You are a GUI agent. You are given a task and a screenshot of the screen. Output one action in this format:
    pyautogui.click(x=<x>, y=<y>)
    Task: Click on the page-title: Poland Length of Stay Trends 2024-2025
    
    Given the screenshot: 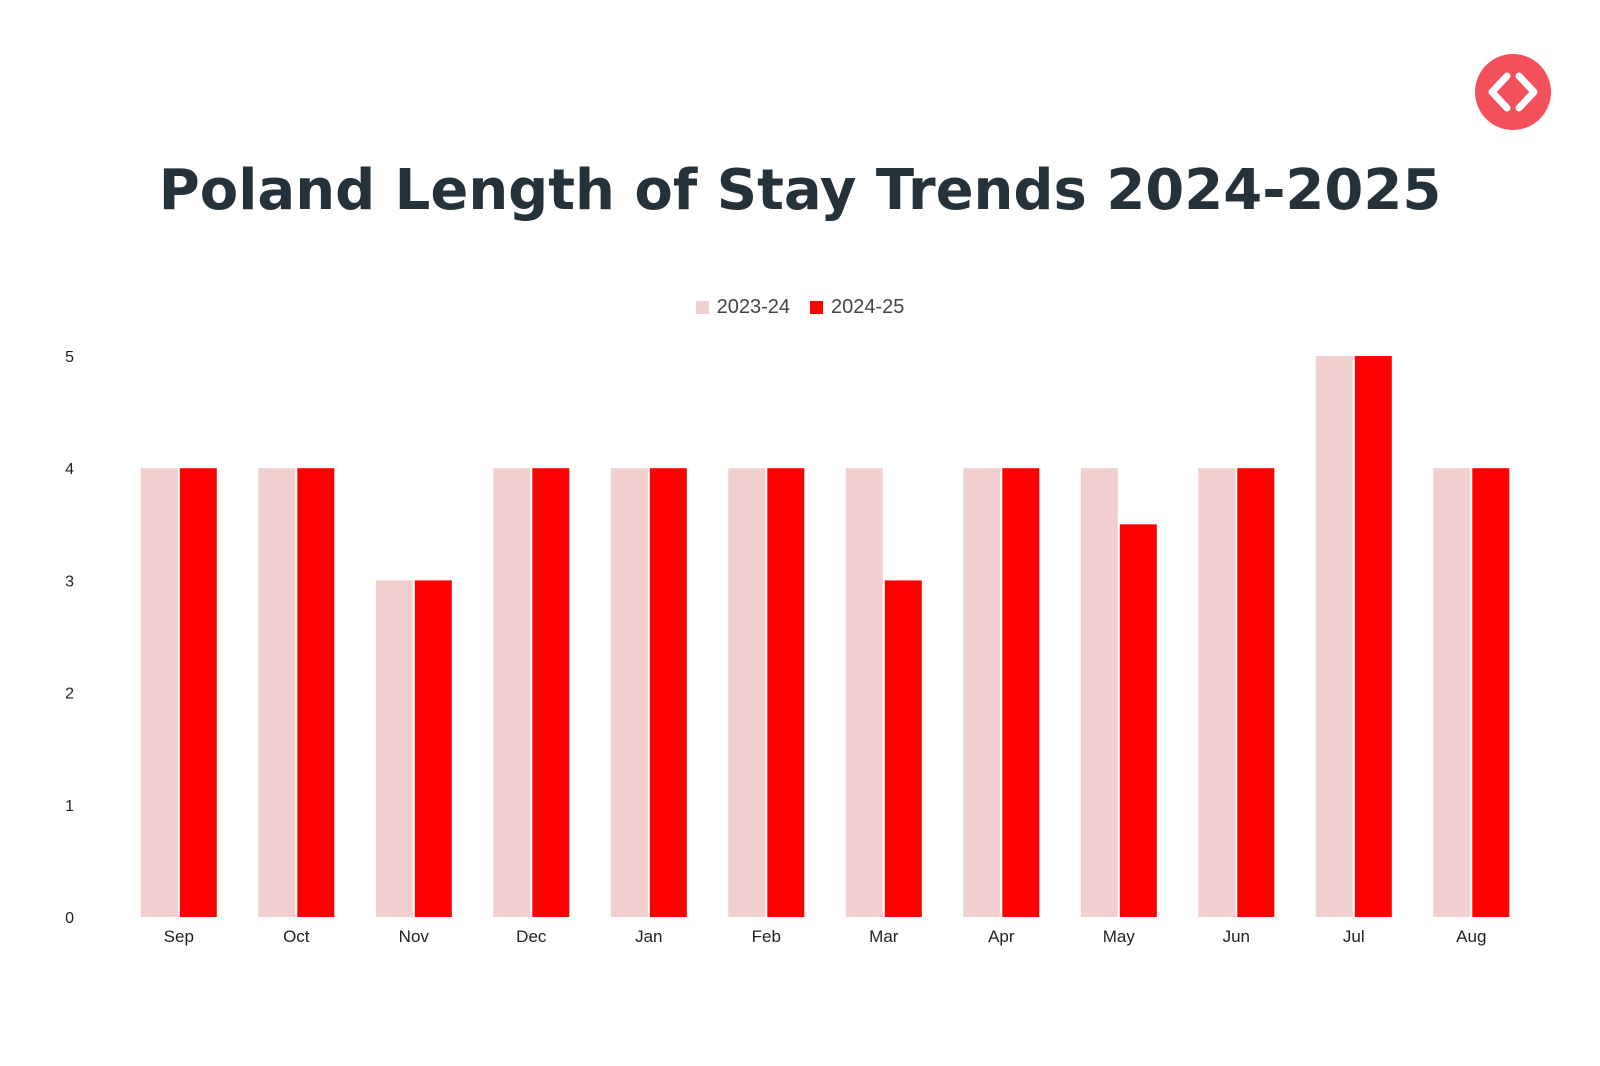 What is the action you would take?
    pyautogui.click(x=800, y=190)
    